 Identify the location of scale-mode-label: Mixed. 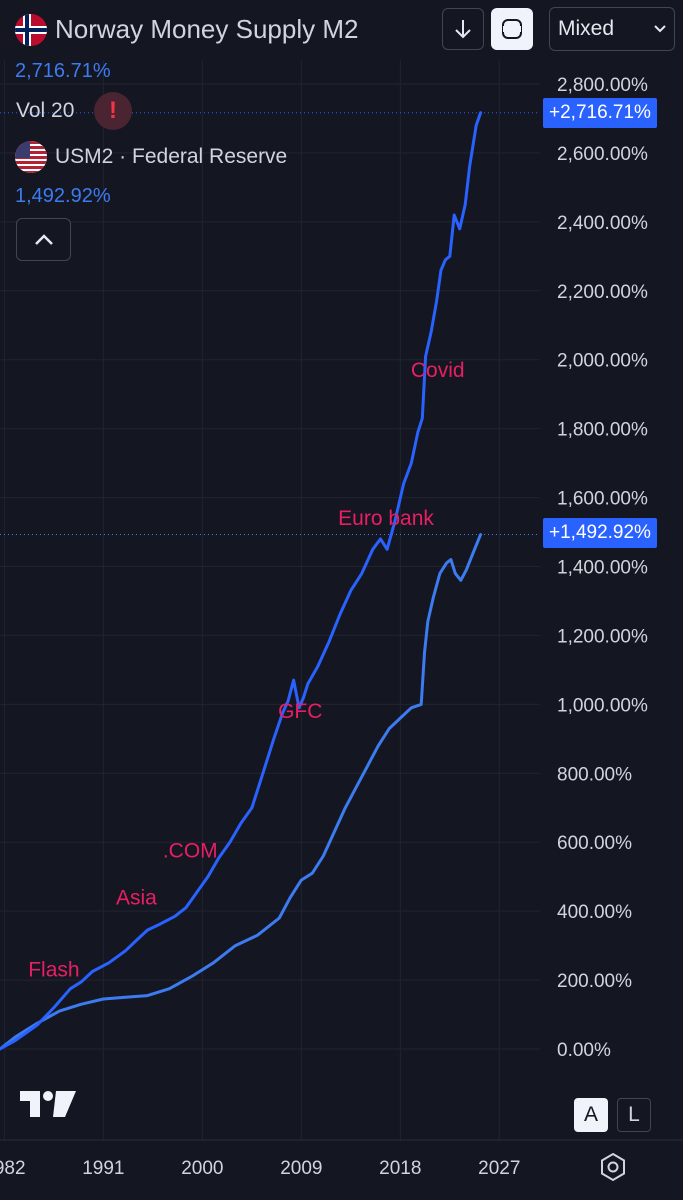
(586, 28).